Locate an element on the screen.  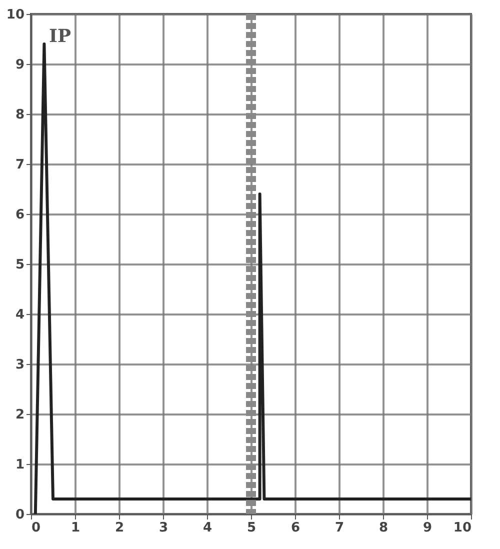
x-tick-label: 8 is located at coordinates (383, 528).